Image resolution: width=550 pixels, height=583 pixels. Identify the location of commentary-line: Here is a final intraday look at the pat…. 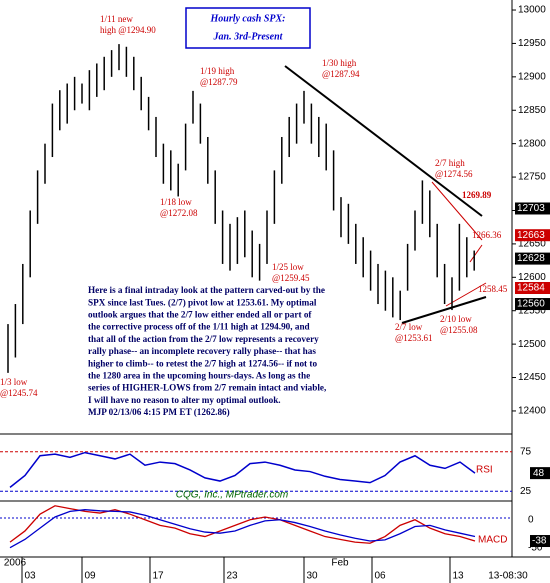
(206, 290).